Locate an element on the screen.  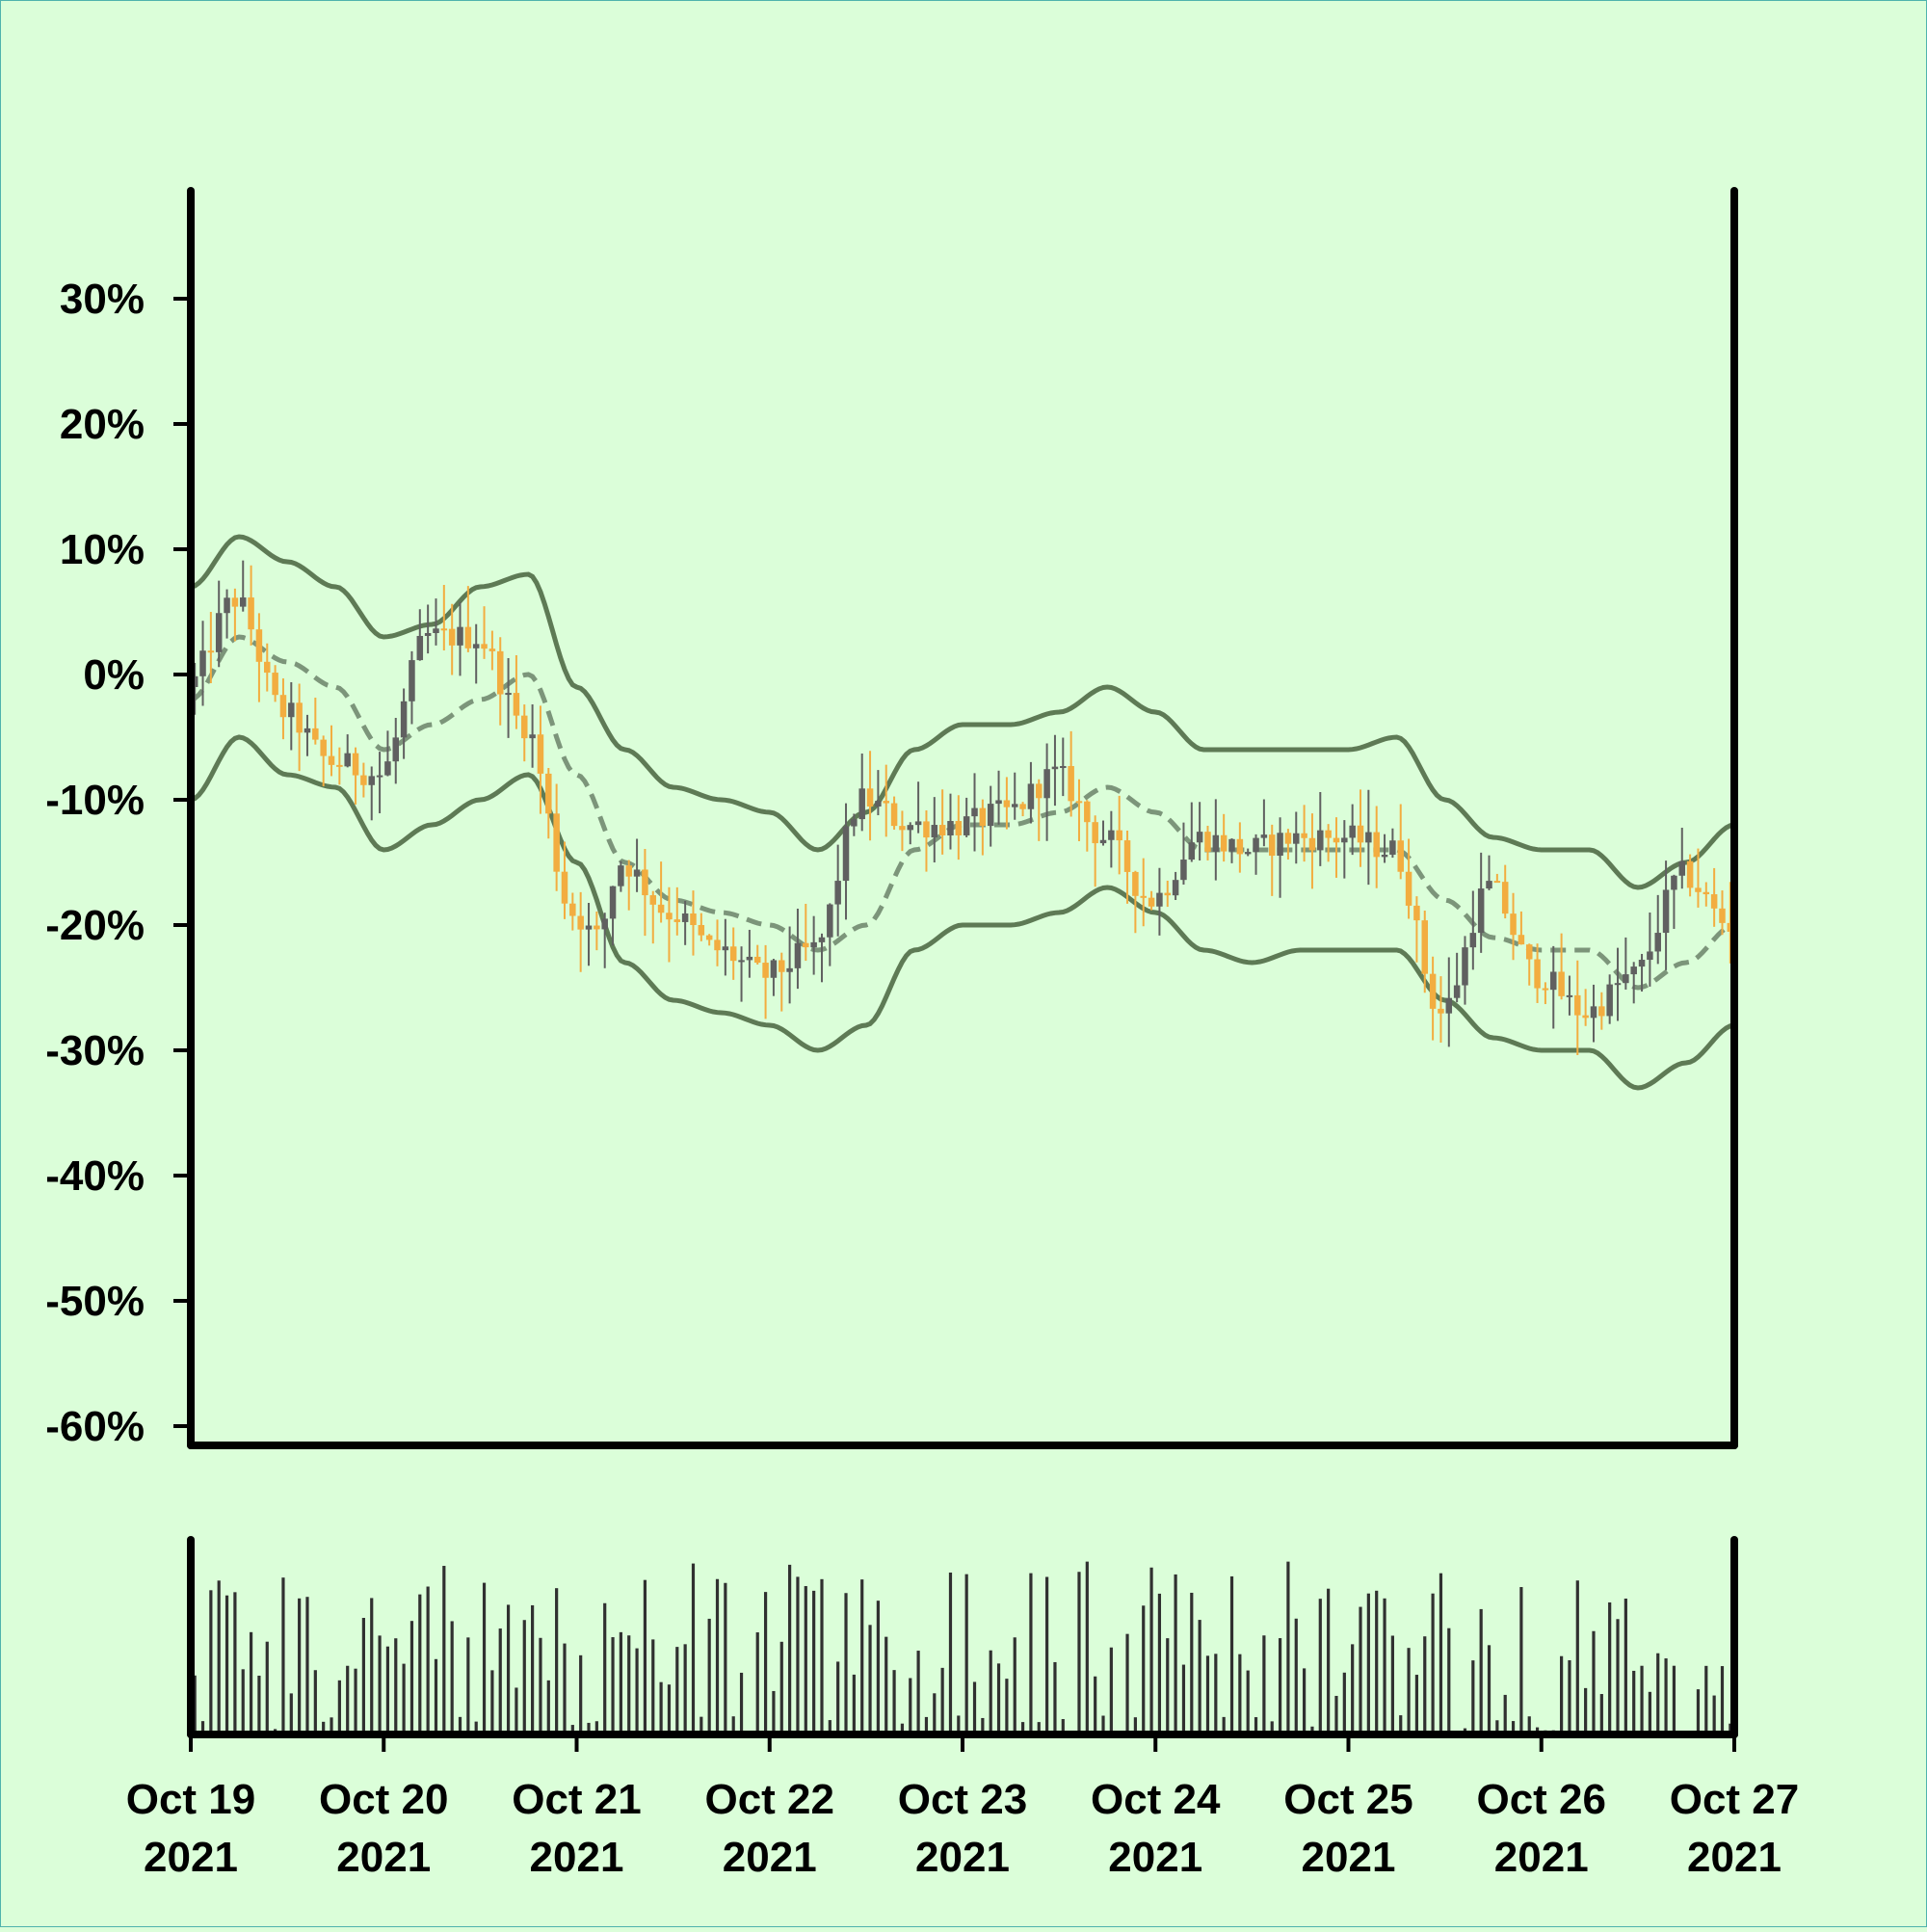
volume-panel is located at coordinates (962, 1637).